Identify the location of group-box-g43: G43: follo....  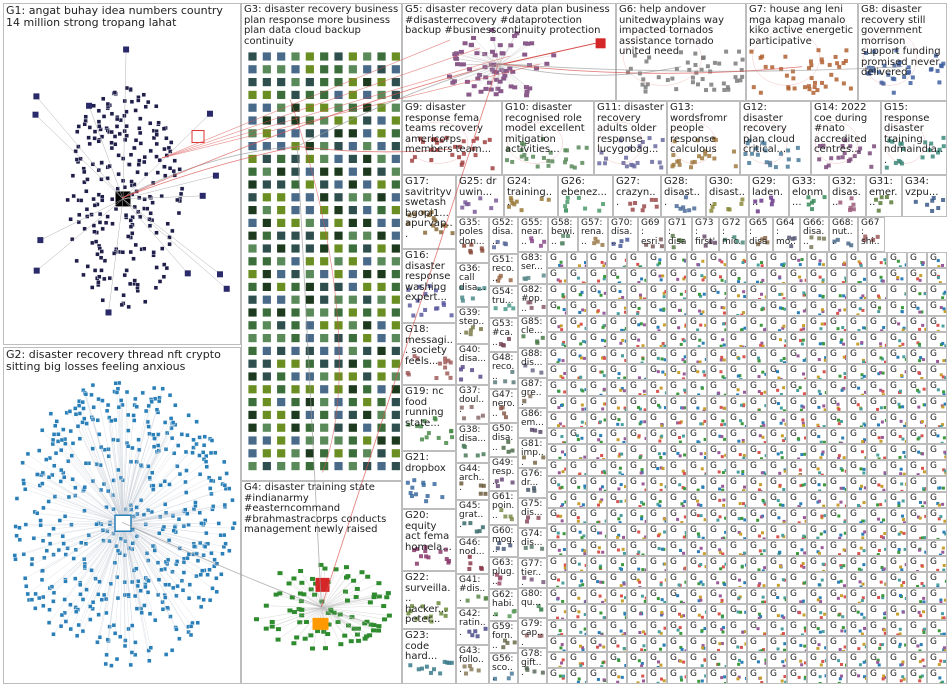
(472, 664).